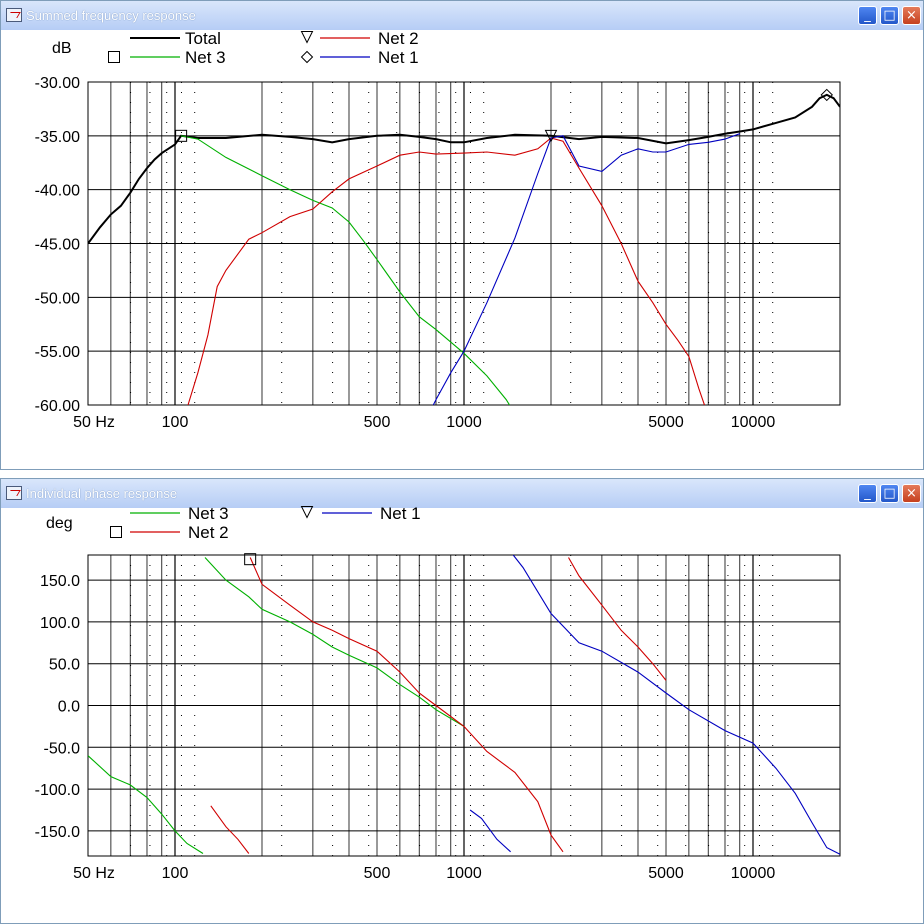  Describe the element at coordinates (57, 352) in the screenshot. I see `y-tick-label: -55.00` at that location.